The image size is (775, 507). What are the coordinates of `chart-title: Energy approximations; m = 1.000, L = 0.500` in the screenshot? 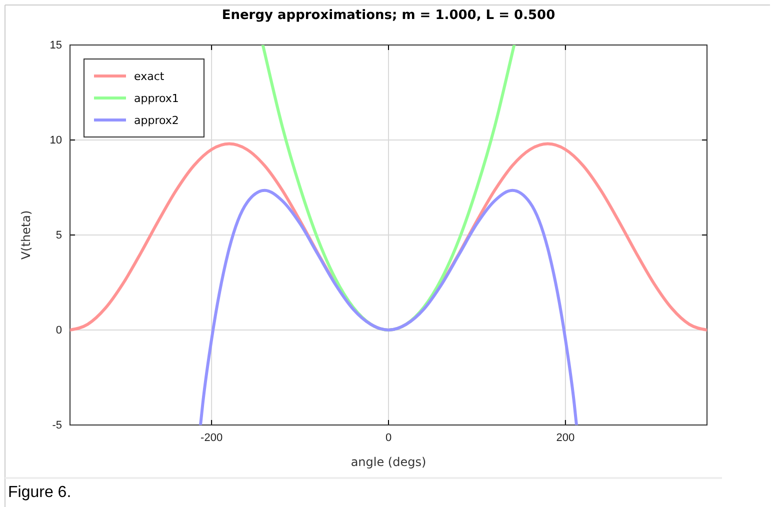 It's located at (389, 15).